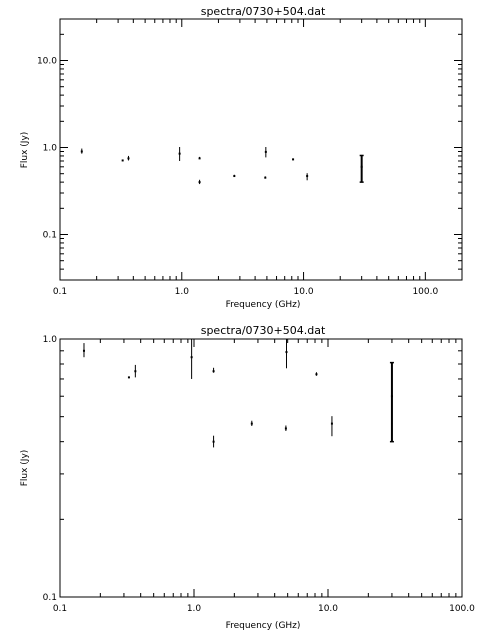 The image size is (480, 640). What do you see at coordinates (25, 468) in the screenshot?
I see `bottom-y-axis-label: Flux (Jy)` at bounding box center [25, 468].